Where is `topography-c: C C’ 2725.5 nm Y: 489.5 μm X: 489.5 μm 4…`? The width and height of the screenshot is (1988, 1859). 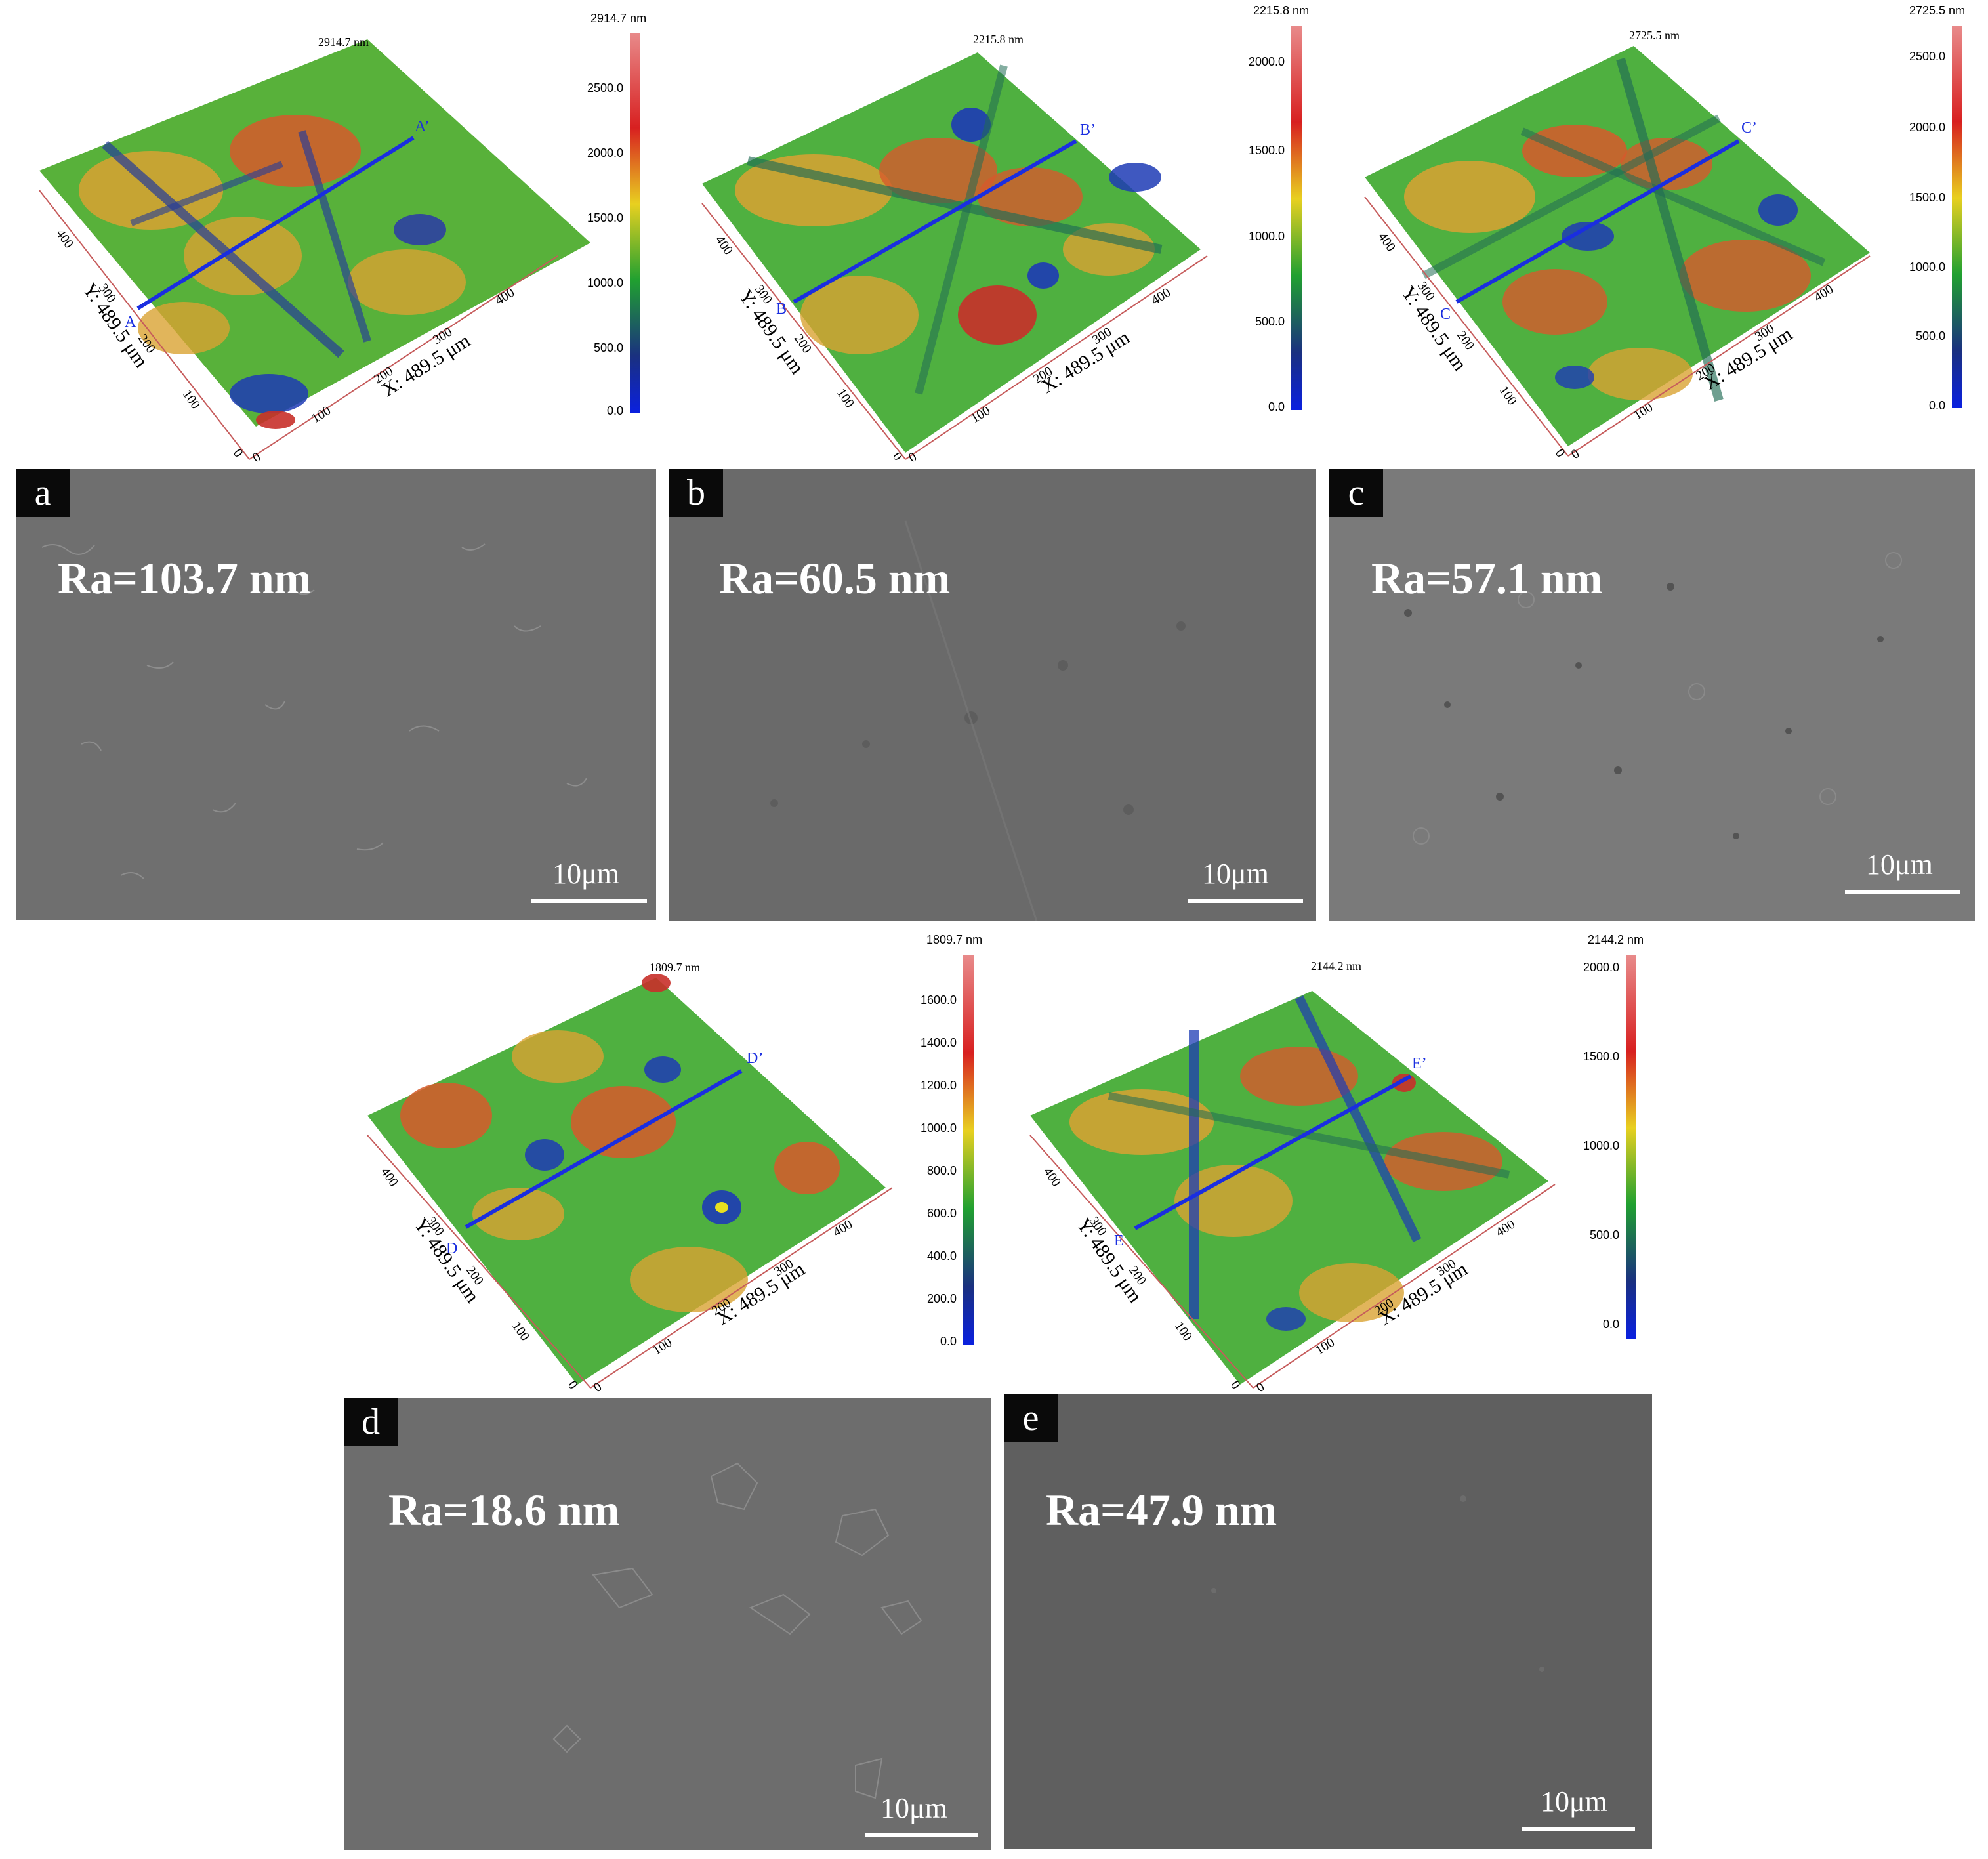 topography-c: C C’ 2725.5 nm Y: 489.5 μm X: 489.5 μm 4… is located at coordinates (1656, 233).